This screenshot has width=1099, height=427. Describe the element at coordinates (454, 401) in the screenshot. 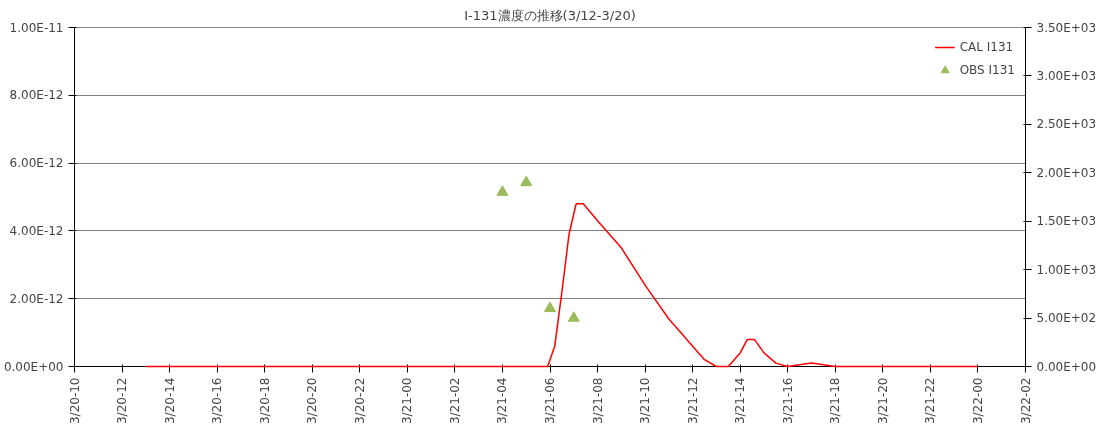

I see `x-tick-label: 3/21-02` at that location.